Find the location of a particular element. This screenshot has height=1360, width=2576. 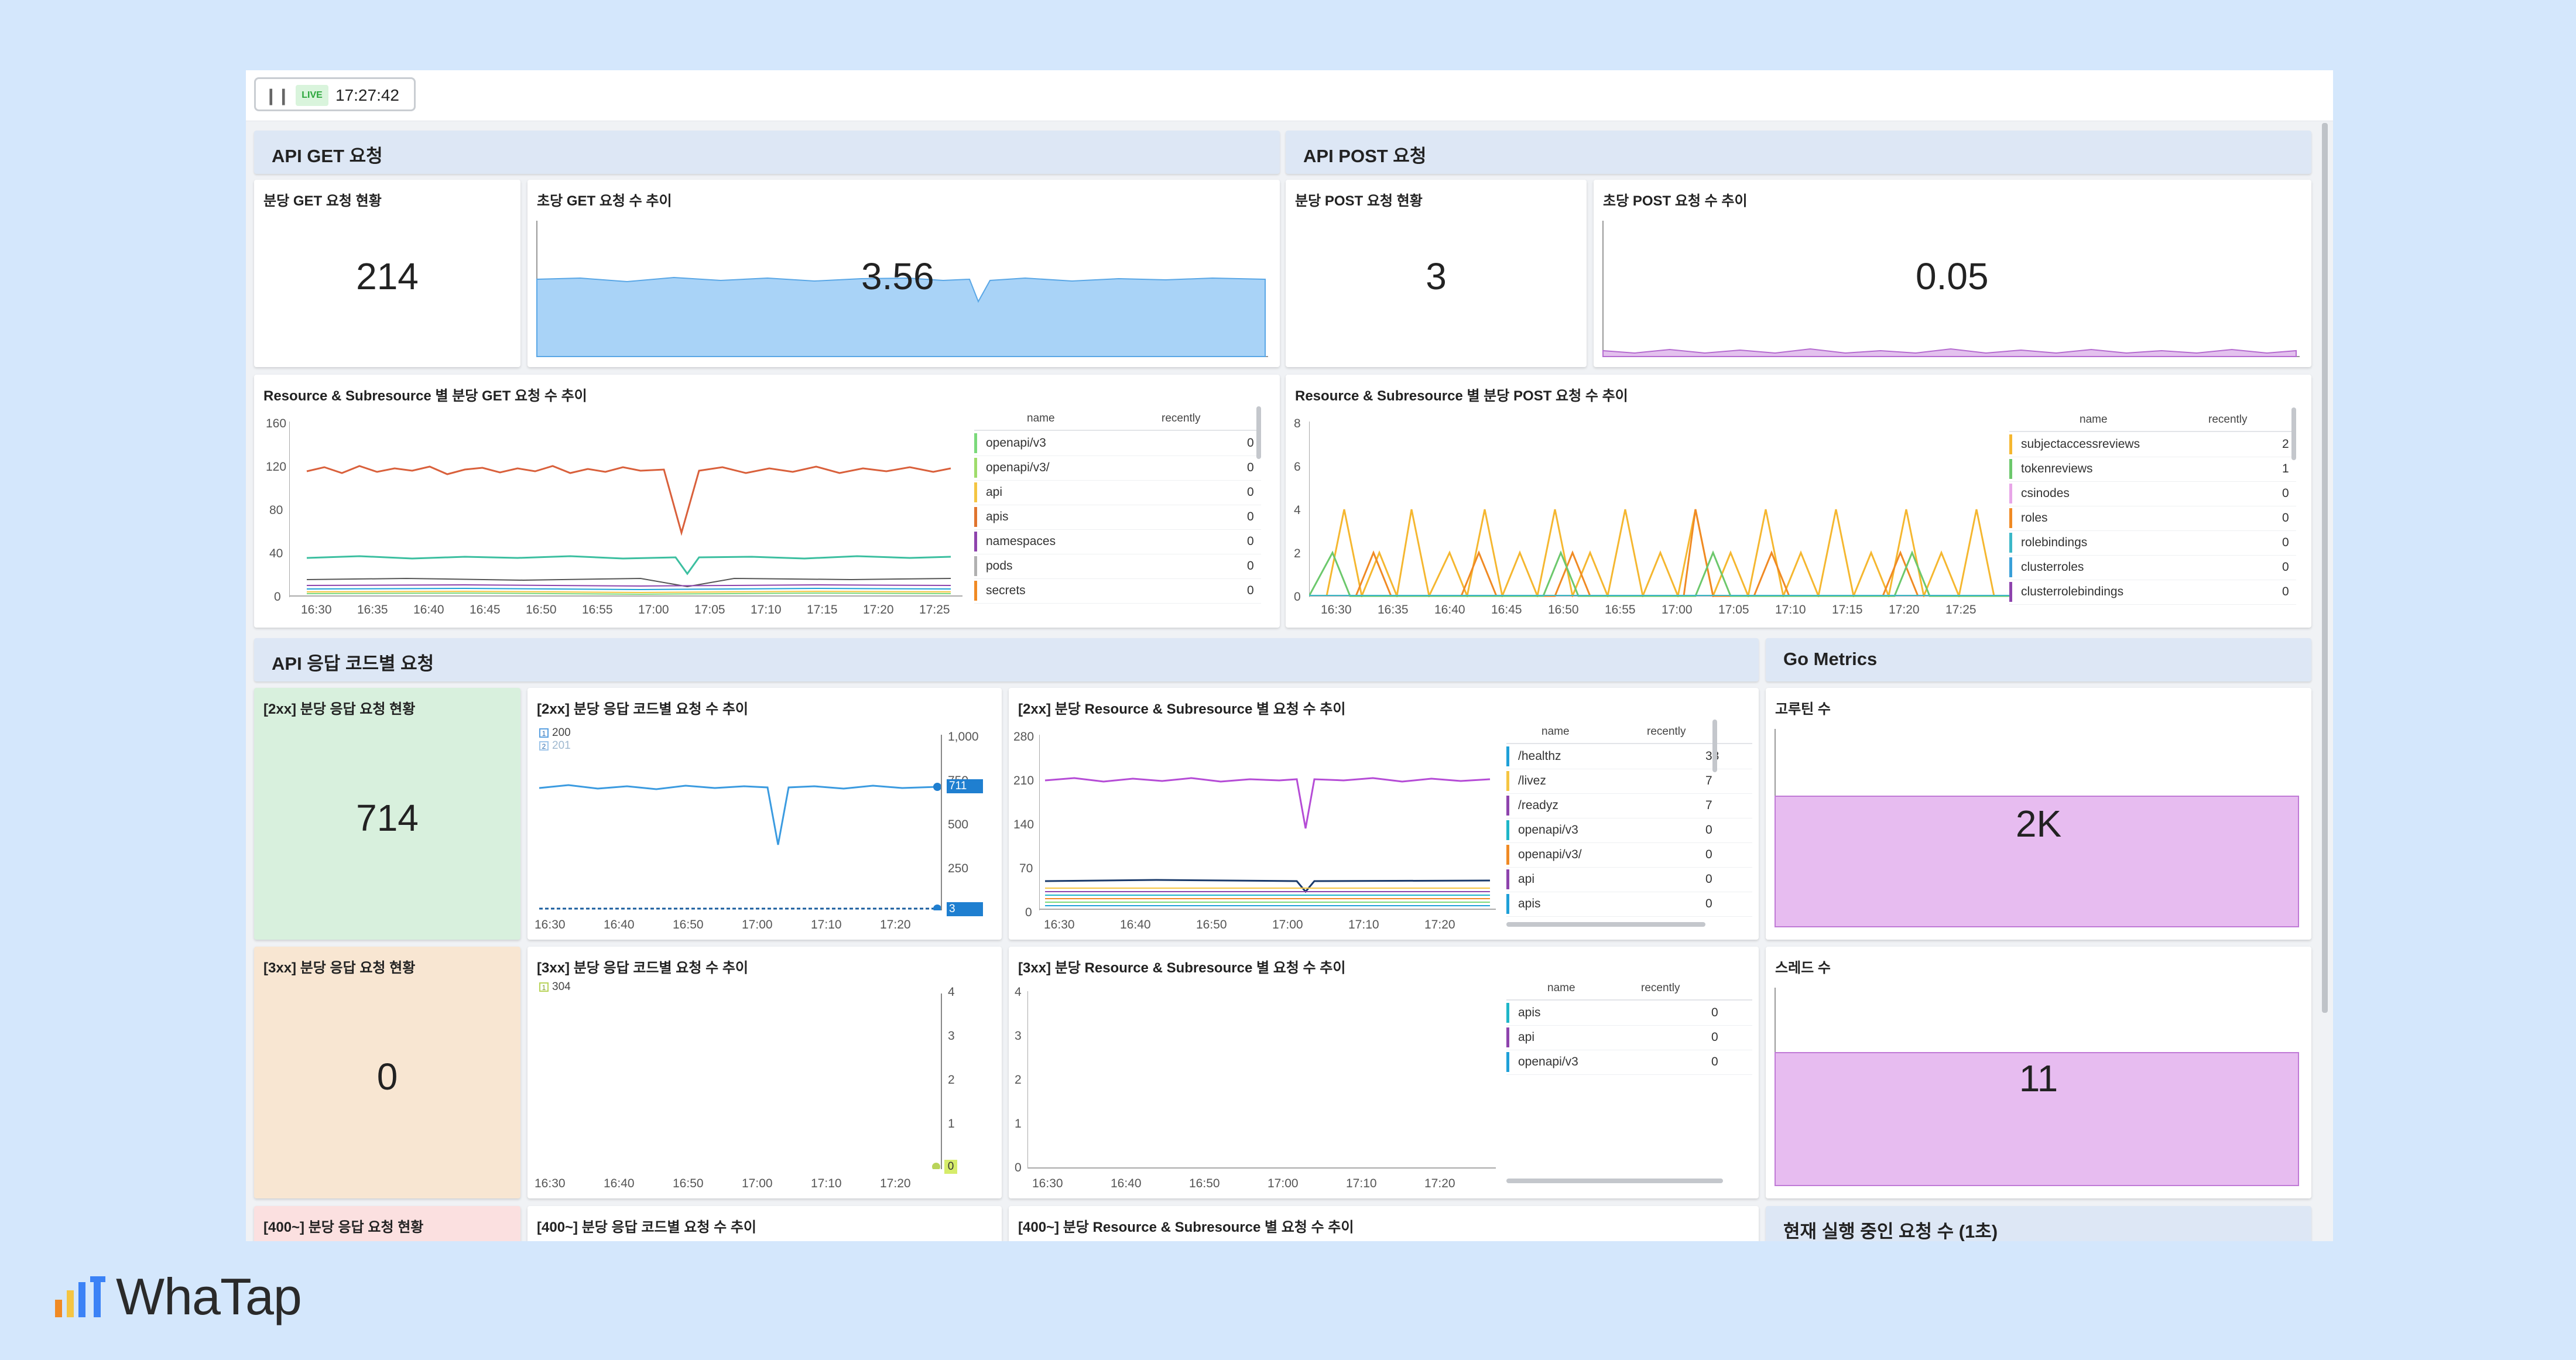

goroutine-chart is located at coordinates (2037, 828).